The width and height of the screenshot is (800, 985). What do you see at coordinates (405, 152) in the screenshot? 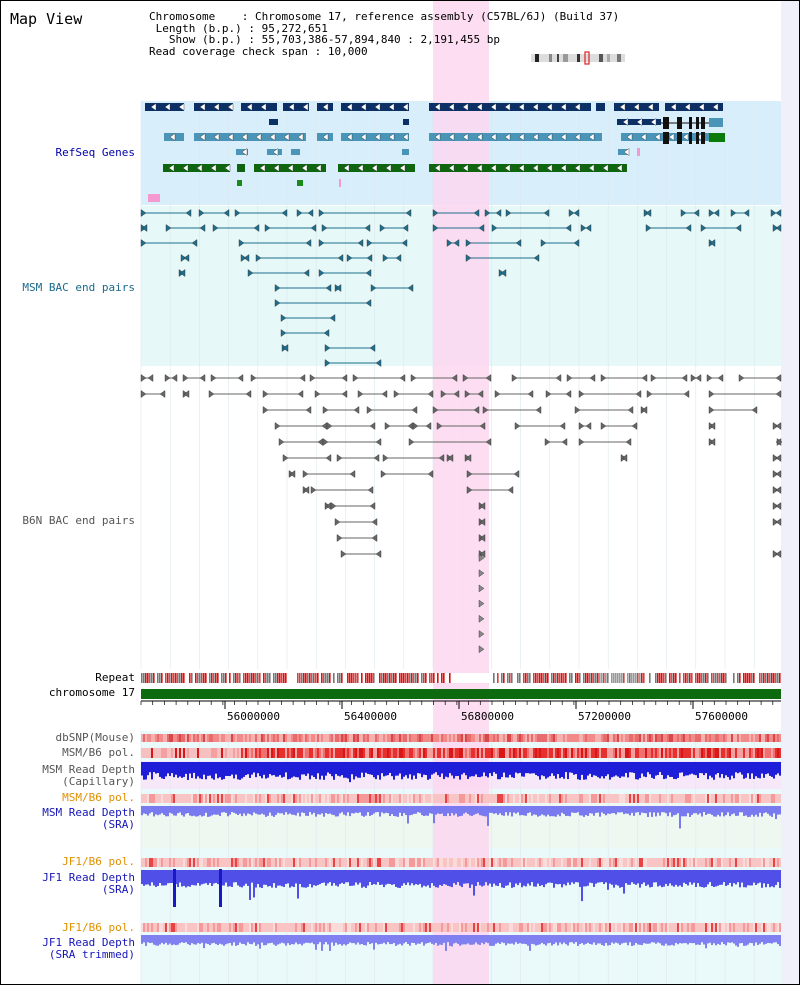
I see `gene-exon-block` at bounding box center [405, 152].